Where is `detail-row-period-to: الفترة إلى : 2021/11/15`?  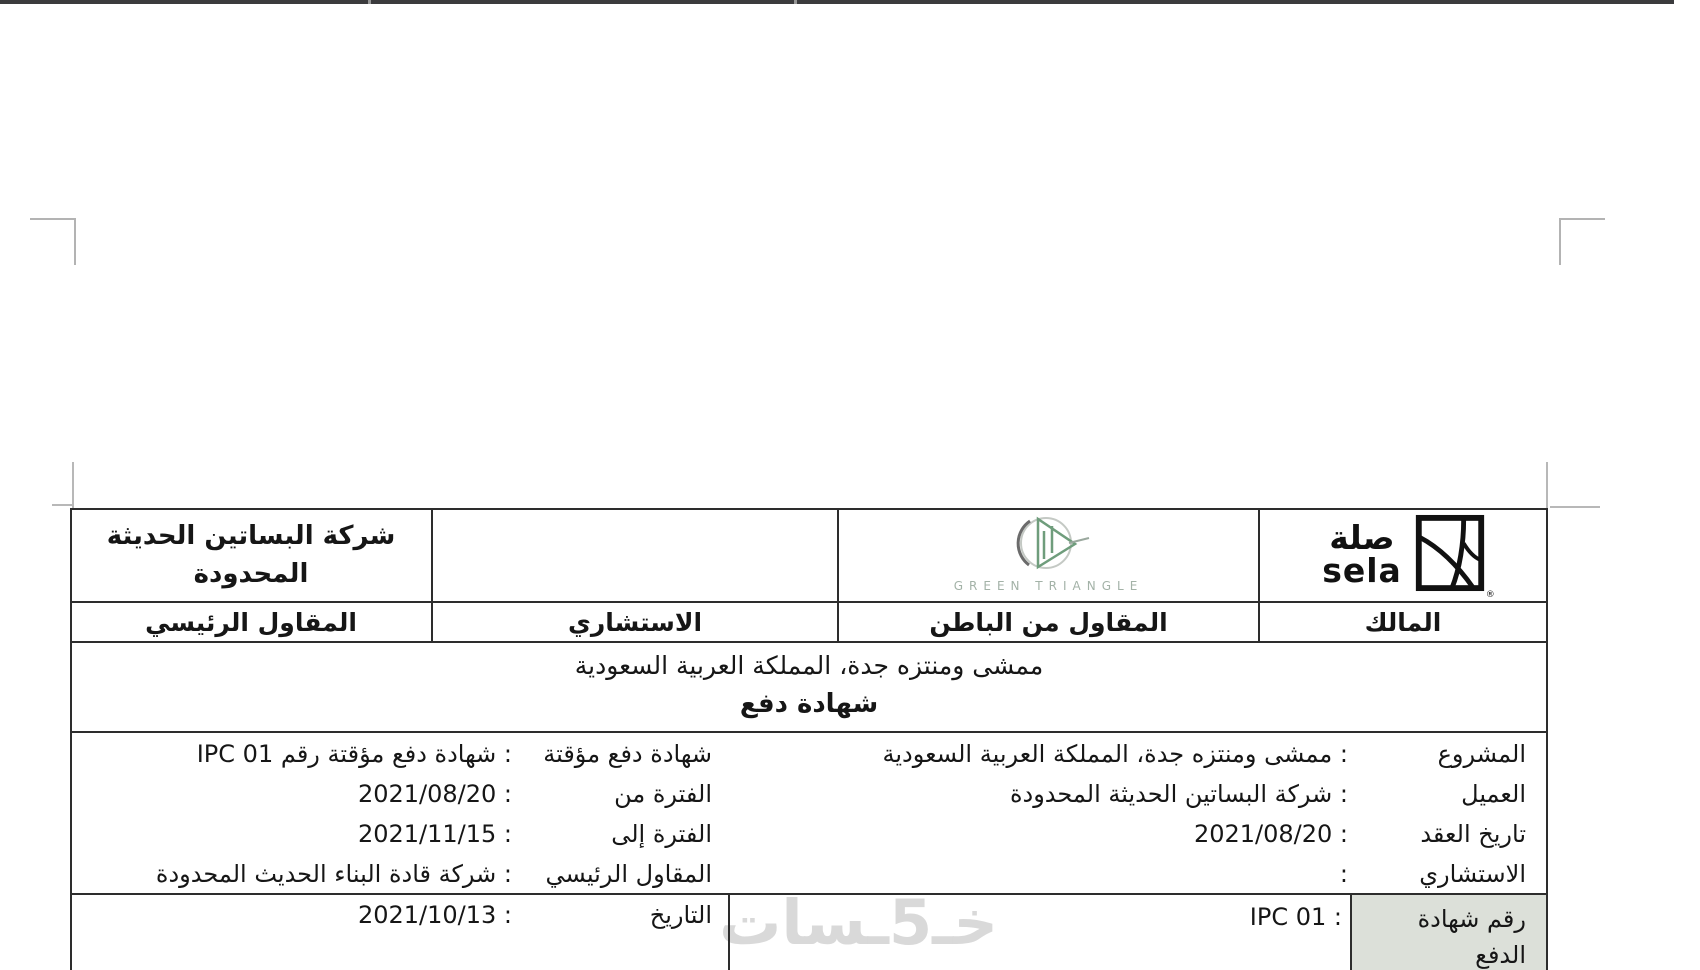 detail-row-period-to: الفترة إلى : 2021/11/15 is located at coordinates (456, 834).